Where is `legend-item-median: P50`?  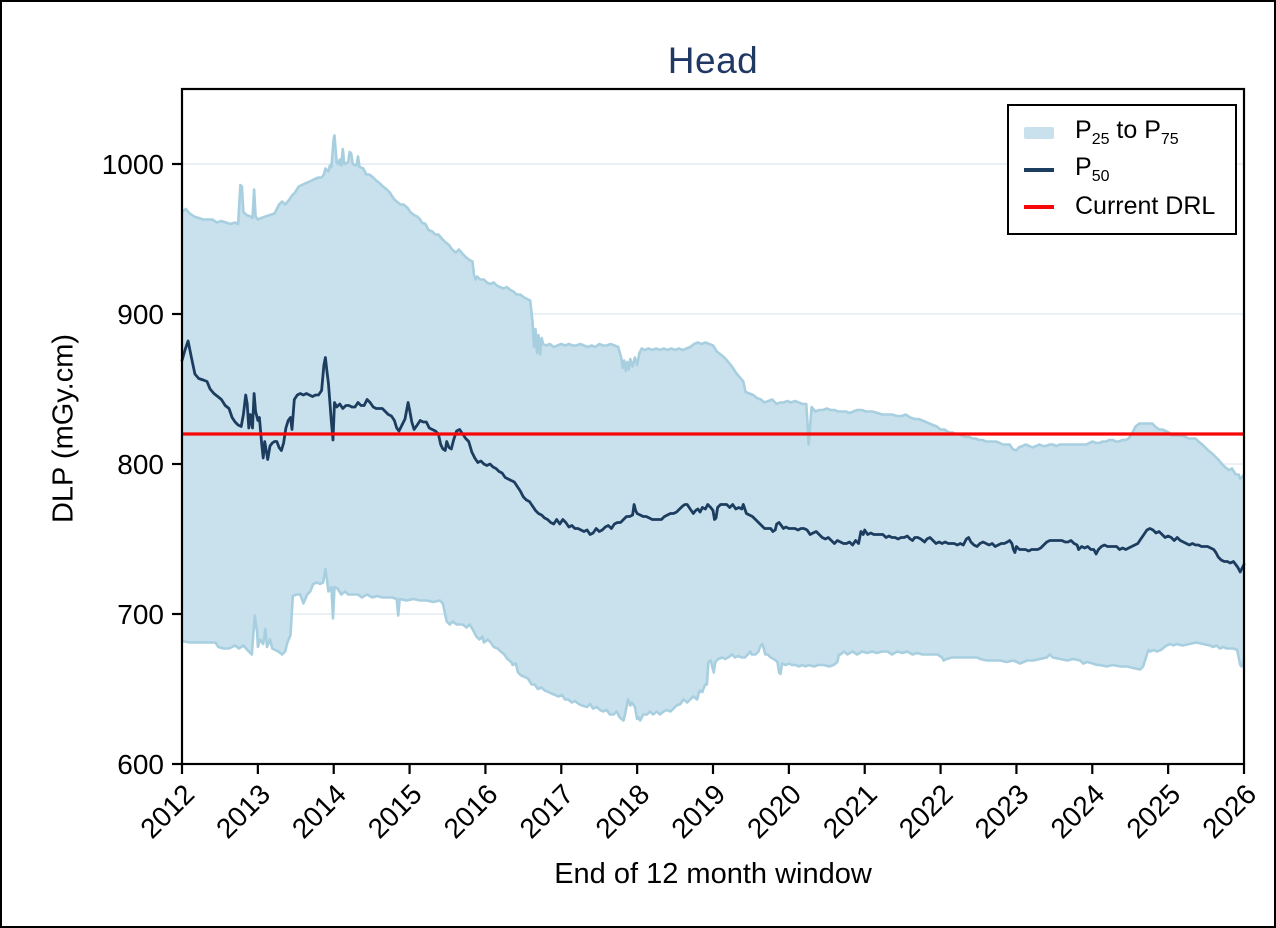
legend-item-median: P50 is located at coordinates (1122, 169).